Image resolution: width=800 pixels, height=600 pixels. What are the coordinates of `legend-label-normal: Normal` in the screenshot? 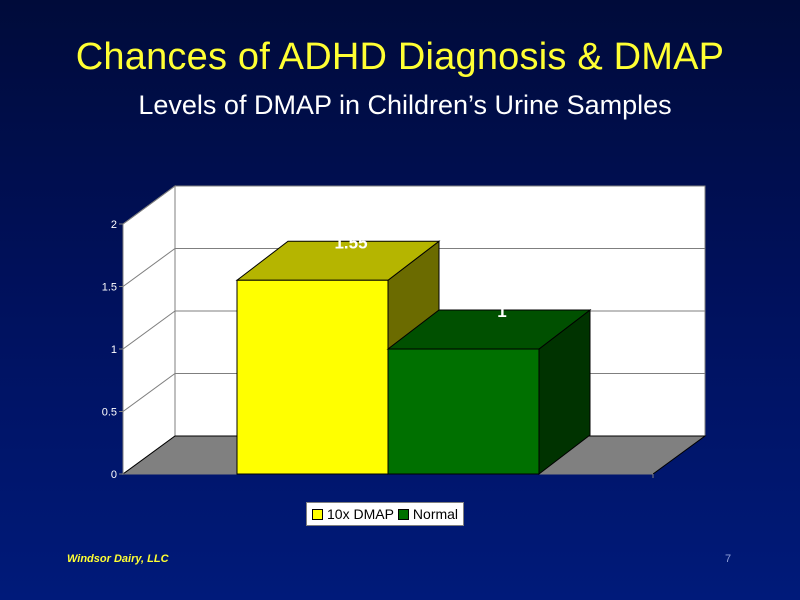 It's located at (435, 514).